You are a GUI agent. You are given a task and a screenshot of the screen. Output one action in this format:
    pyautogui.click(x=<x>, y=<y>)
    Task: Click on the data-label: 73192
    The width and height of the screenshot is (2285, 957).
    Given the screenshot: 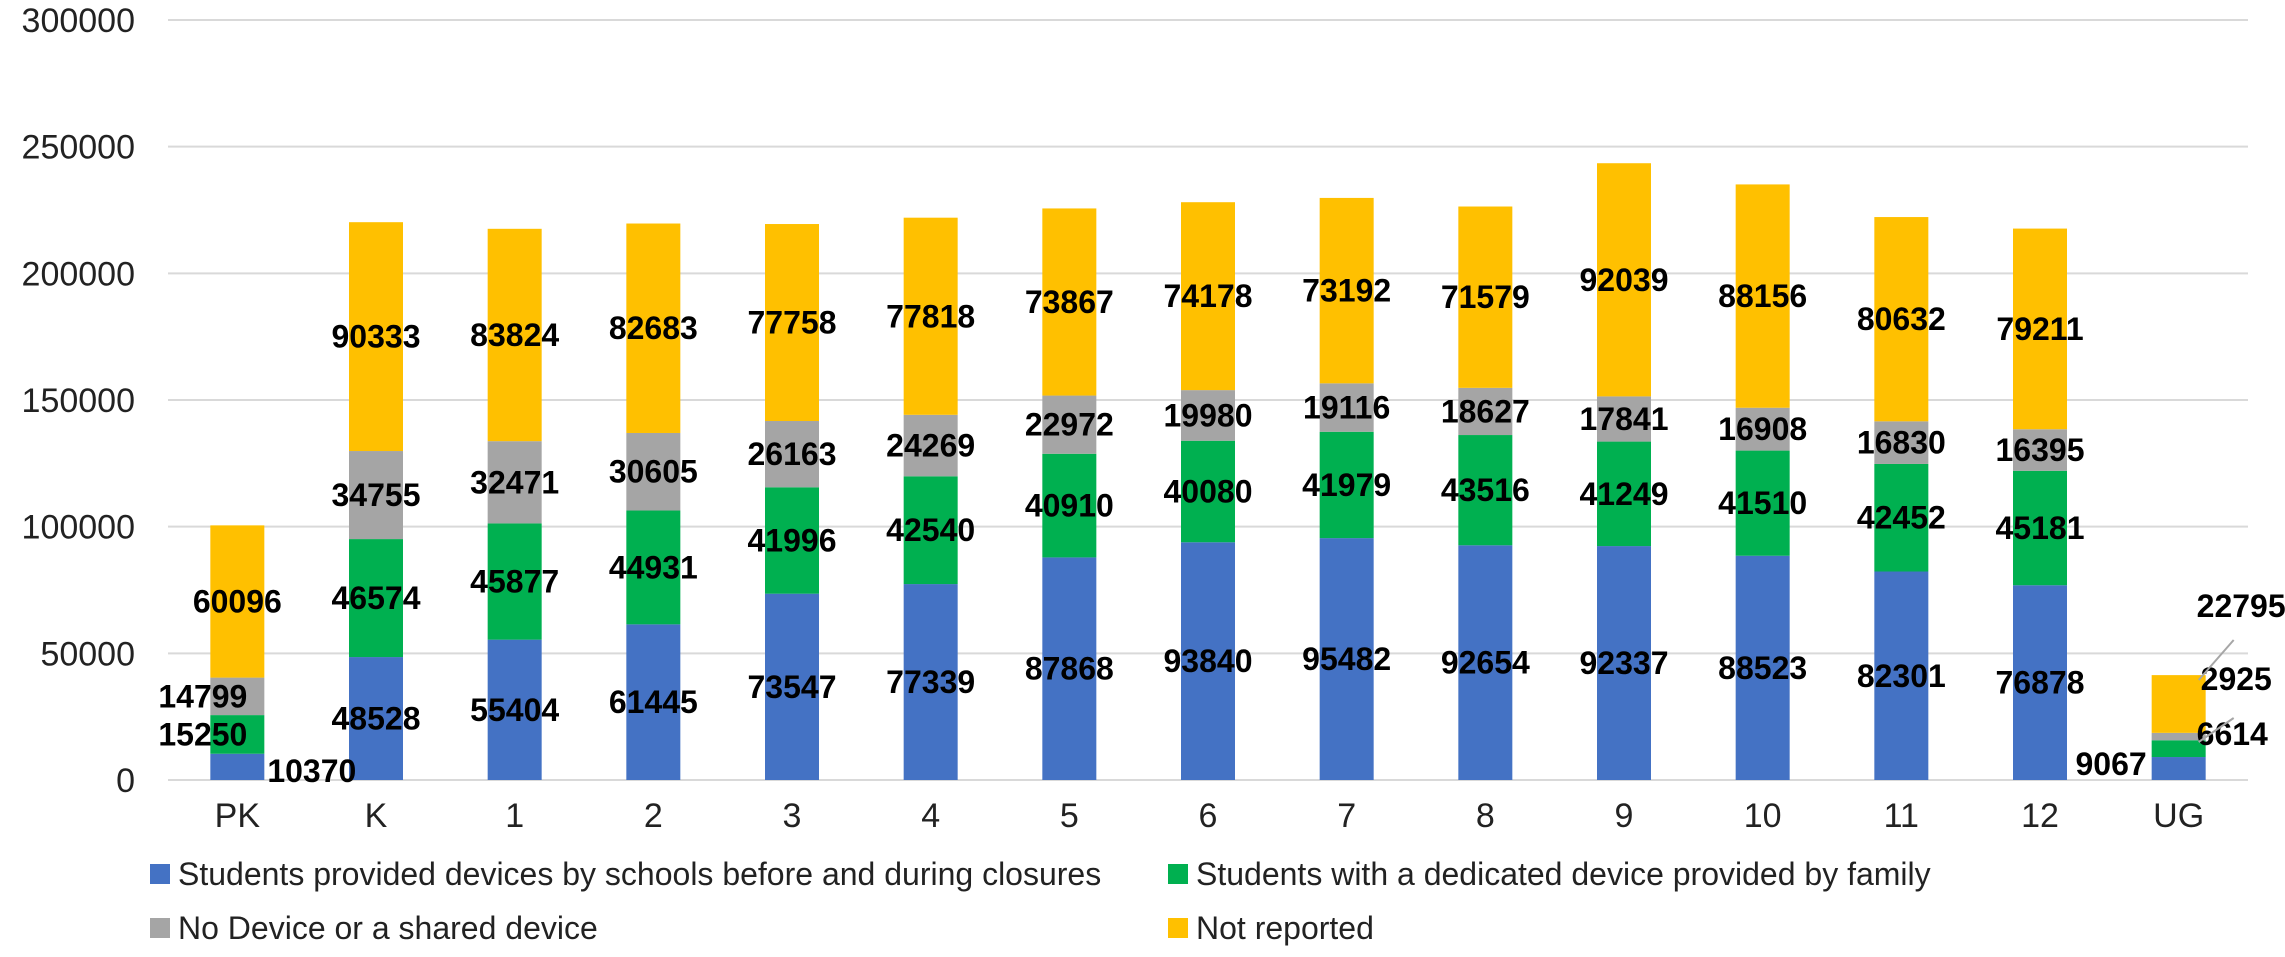 What is the action you would take?
    pyautogui.click(x=1346, y=291)
    